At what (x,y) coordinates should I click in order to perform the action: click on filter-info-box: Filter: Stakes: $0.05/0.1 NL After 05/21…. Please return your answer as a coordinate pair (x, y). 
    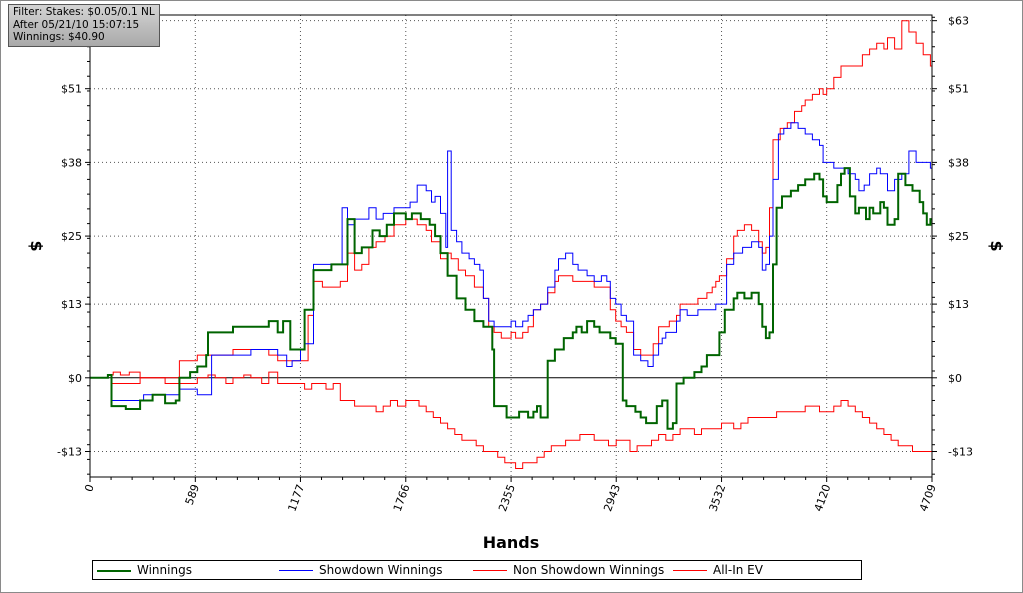
    Looking at the image, I should click on (84, 25).